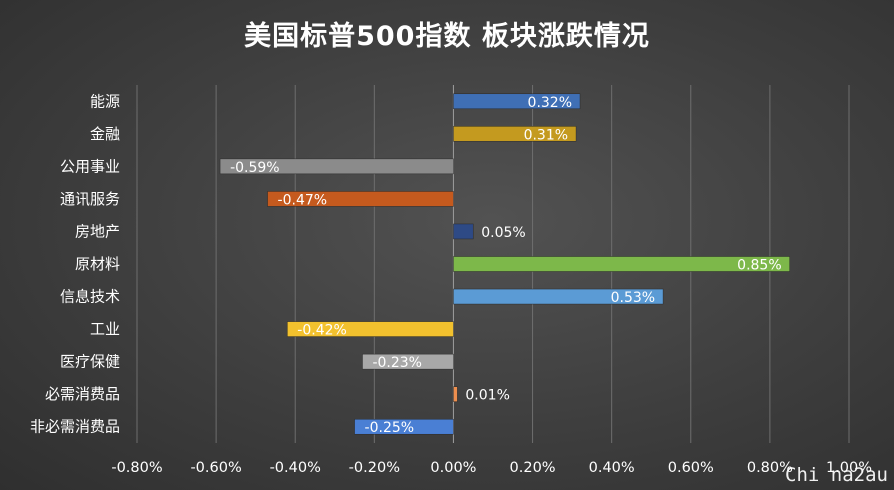 This screenshot has width=894, height=490. Describe the element at coordinates (255, 168) in the screenshot. I see `data-label: -0.59%` at that location.